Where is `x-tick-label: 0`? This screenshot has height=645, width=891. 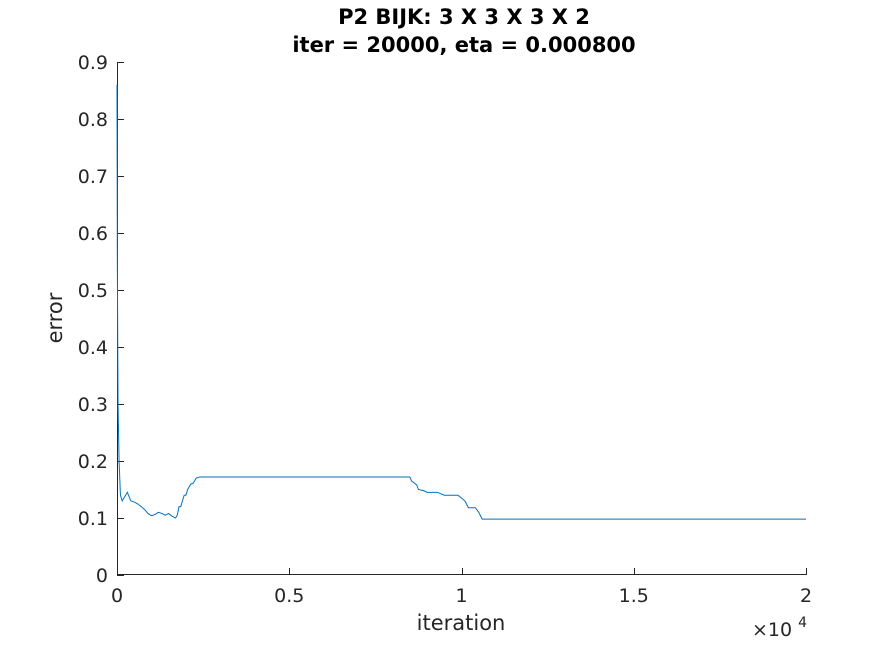 x-tick-label: 0 is located at coordinates (117, 596).